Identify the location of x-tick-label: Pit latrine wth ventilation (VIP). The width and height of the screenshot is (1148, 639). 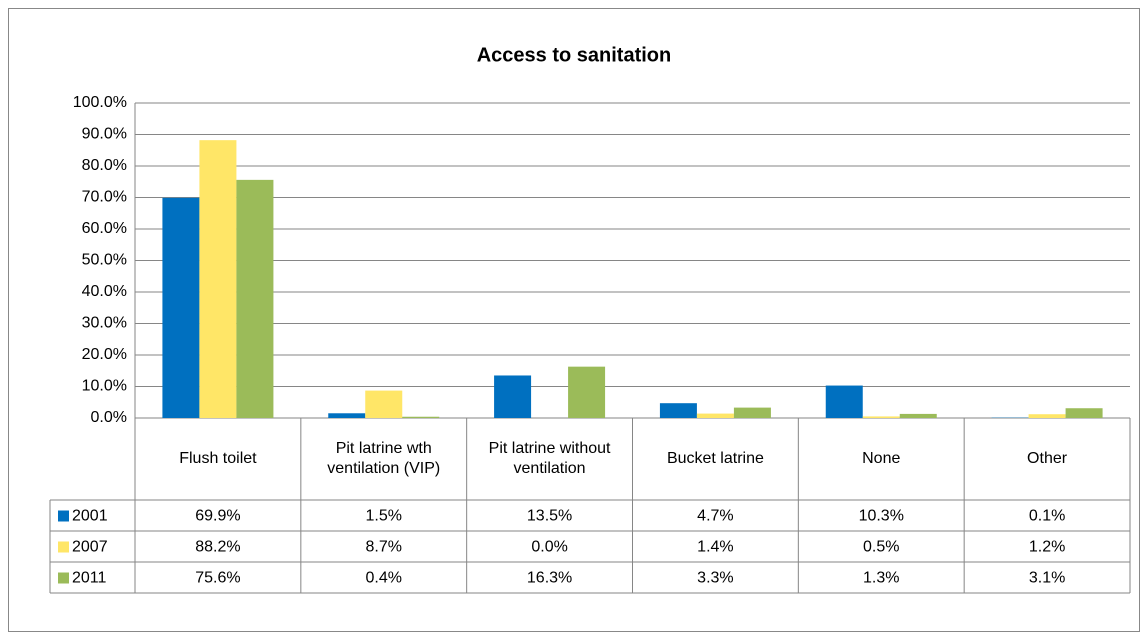
(384, 459).